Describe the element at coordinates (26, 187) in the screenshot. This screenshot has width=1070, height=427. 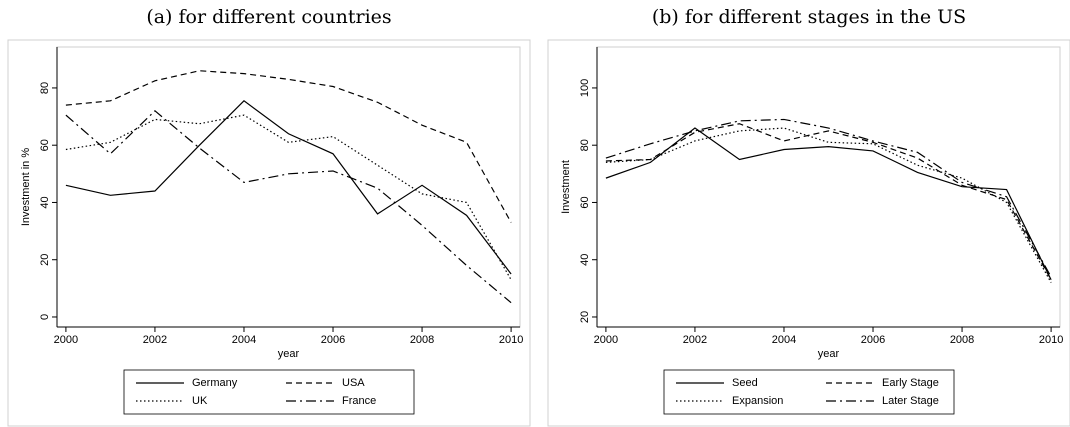
I see `y-axis-label: Investment in %` at that location.